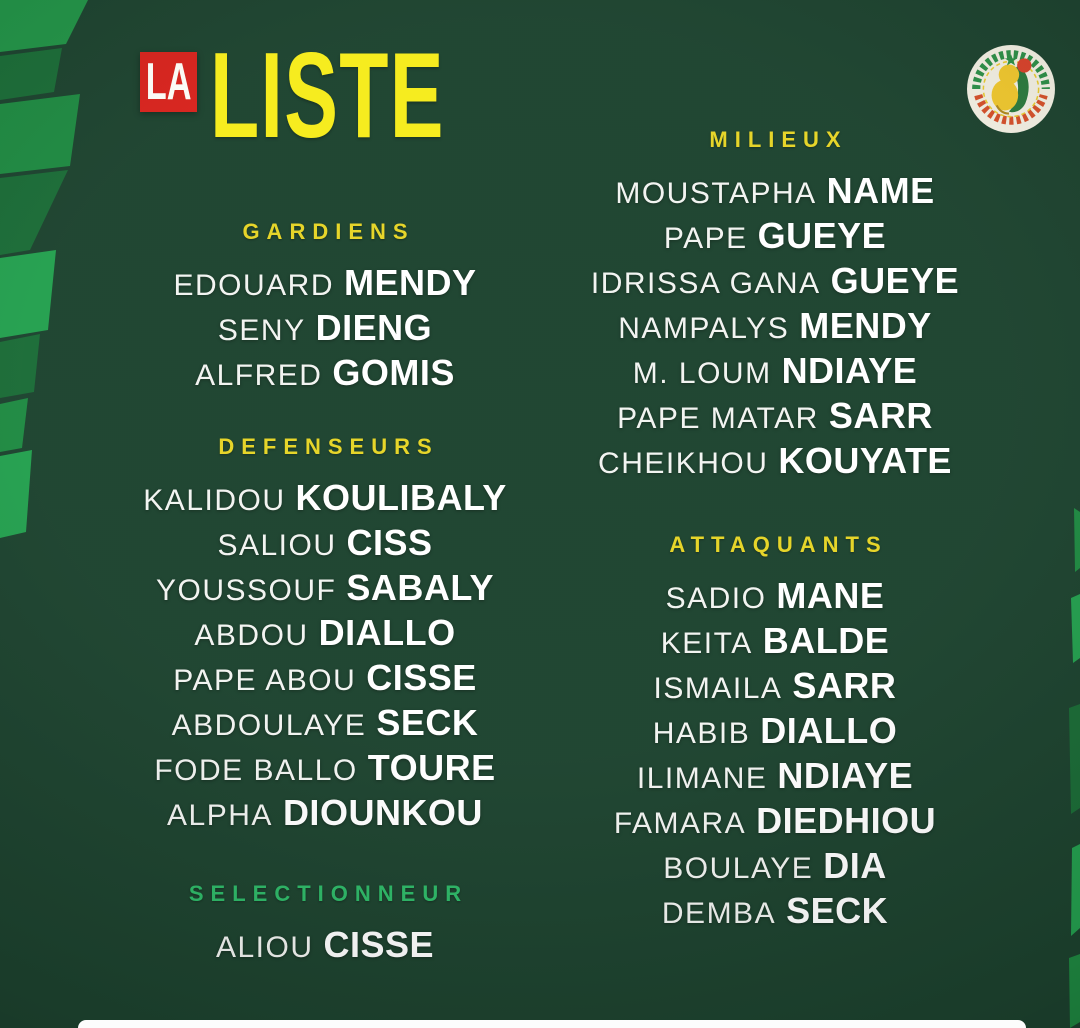  What do you see at coordinates (855, 865) in the screenshot?
I see `player-last-name: DIA` at bounding box center [855, 865].